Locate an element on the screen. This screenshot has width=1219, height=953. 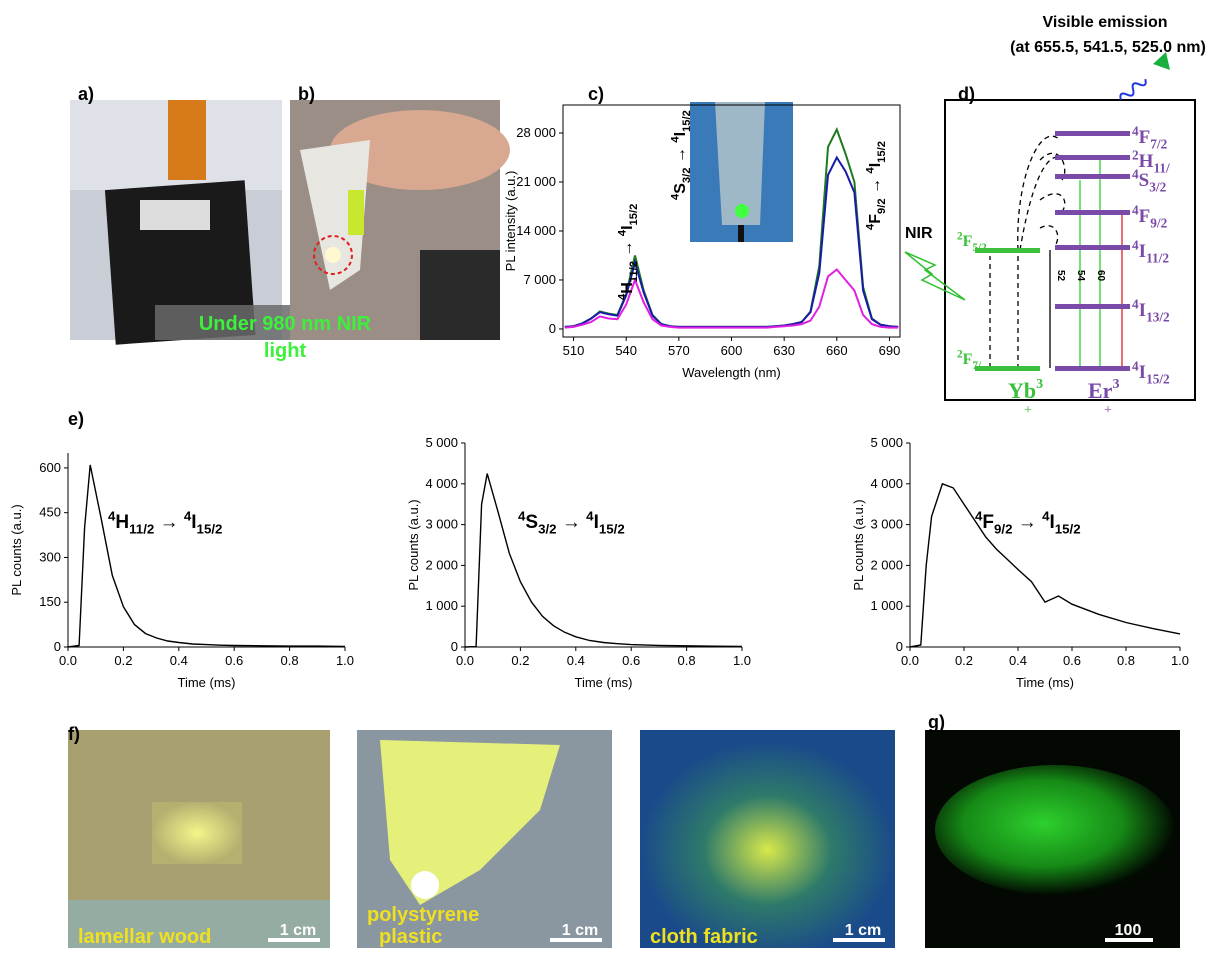
x-tick-label: 600 is located at coordinates (732, 350).